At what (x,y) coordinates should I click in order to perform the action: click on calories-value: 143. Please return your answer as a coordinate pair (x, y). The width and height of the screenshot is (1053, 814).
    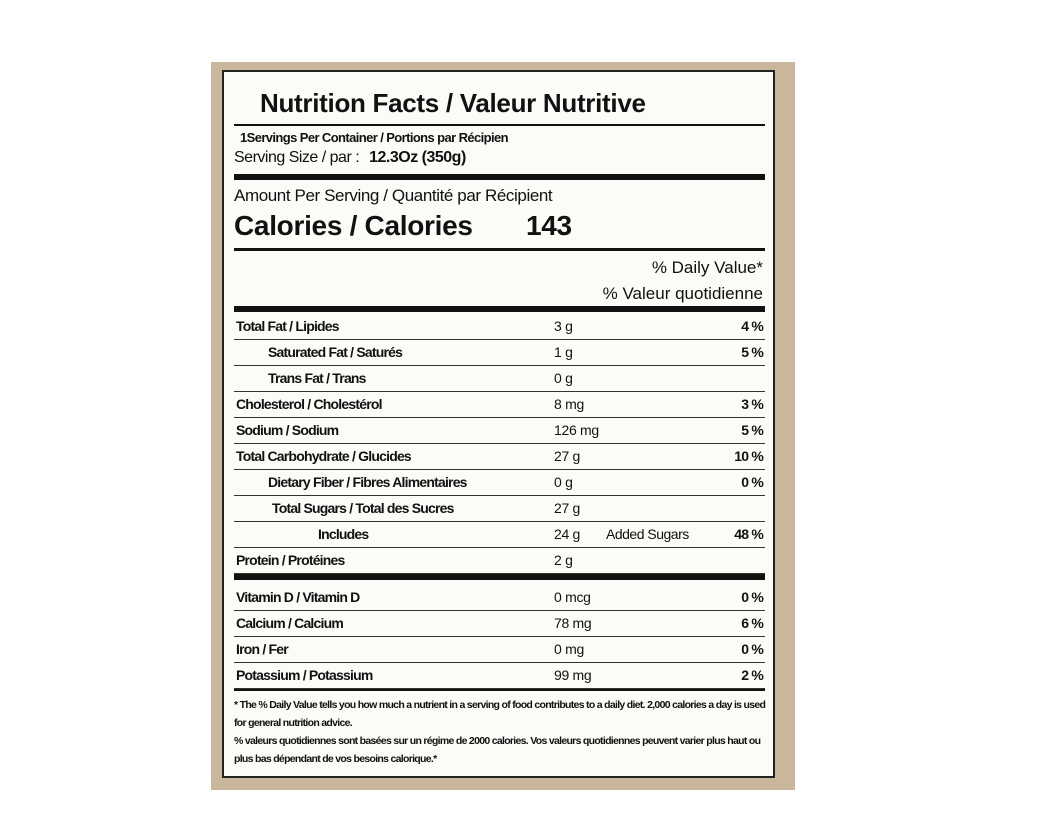
    Looking at the image, I should click on (549, 225).